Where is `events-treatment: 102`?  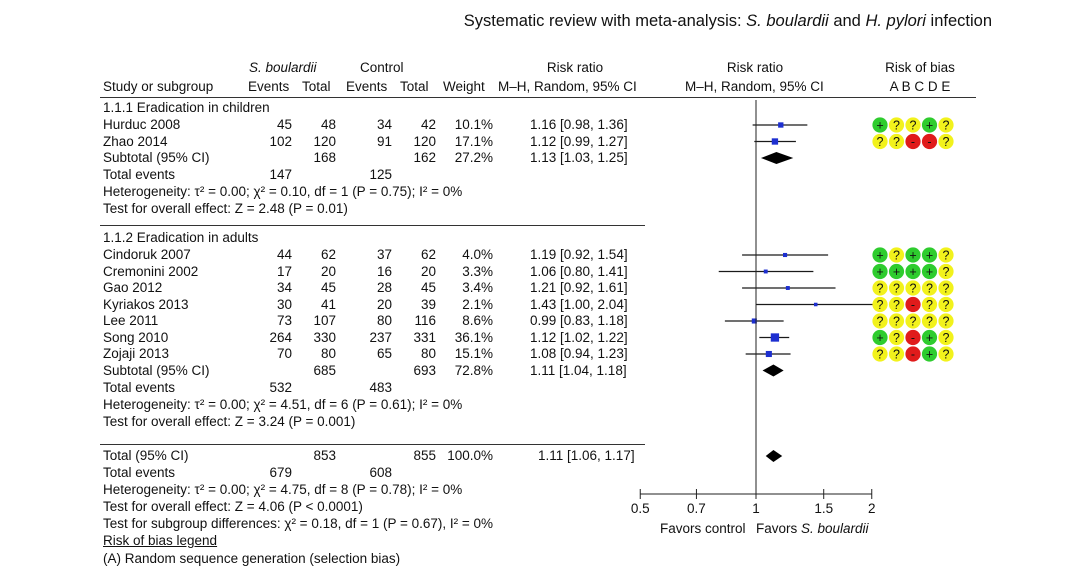 events-treatment: 102 is located at coordinates (280, 141).